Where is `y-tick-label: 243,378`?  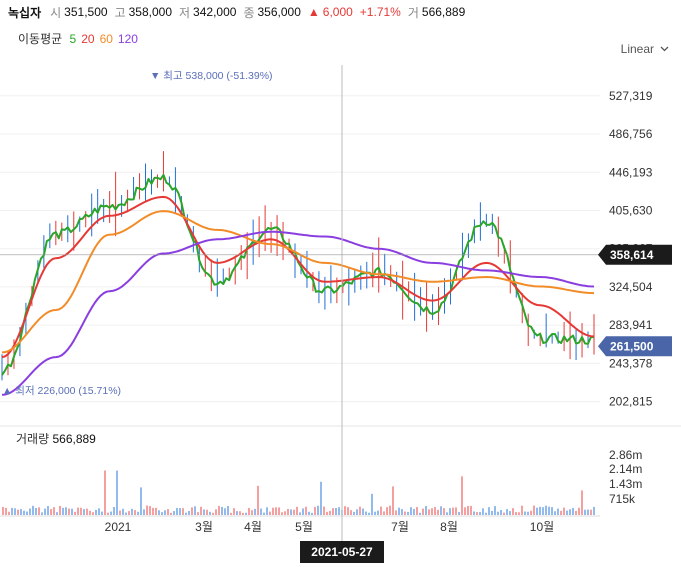 y-tick-label: 243,378 is located at coordinates (631, 363).